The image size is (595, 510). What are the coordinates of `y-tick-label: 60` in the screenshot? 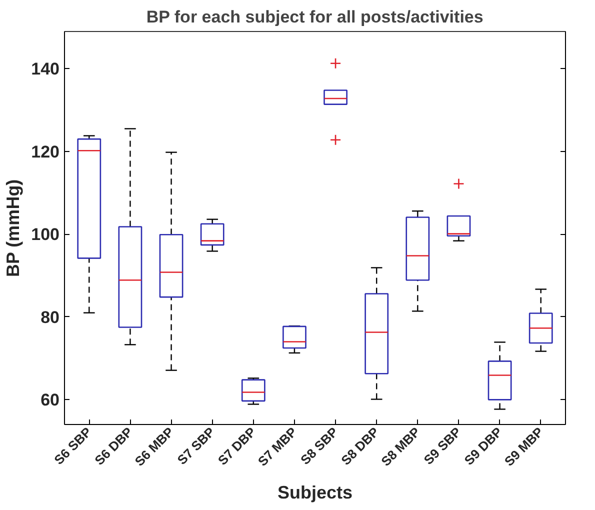 It's located at (50, 400).